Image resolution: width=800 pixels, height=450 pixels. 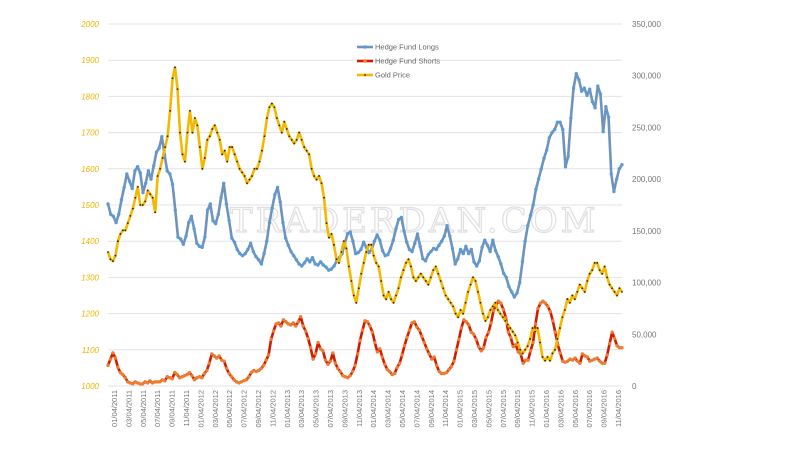 I want to click on x-tick-label: 11/04/2011, so click(x=186, y=408).